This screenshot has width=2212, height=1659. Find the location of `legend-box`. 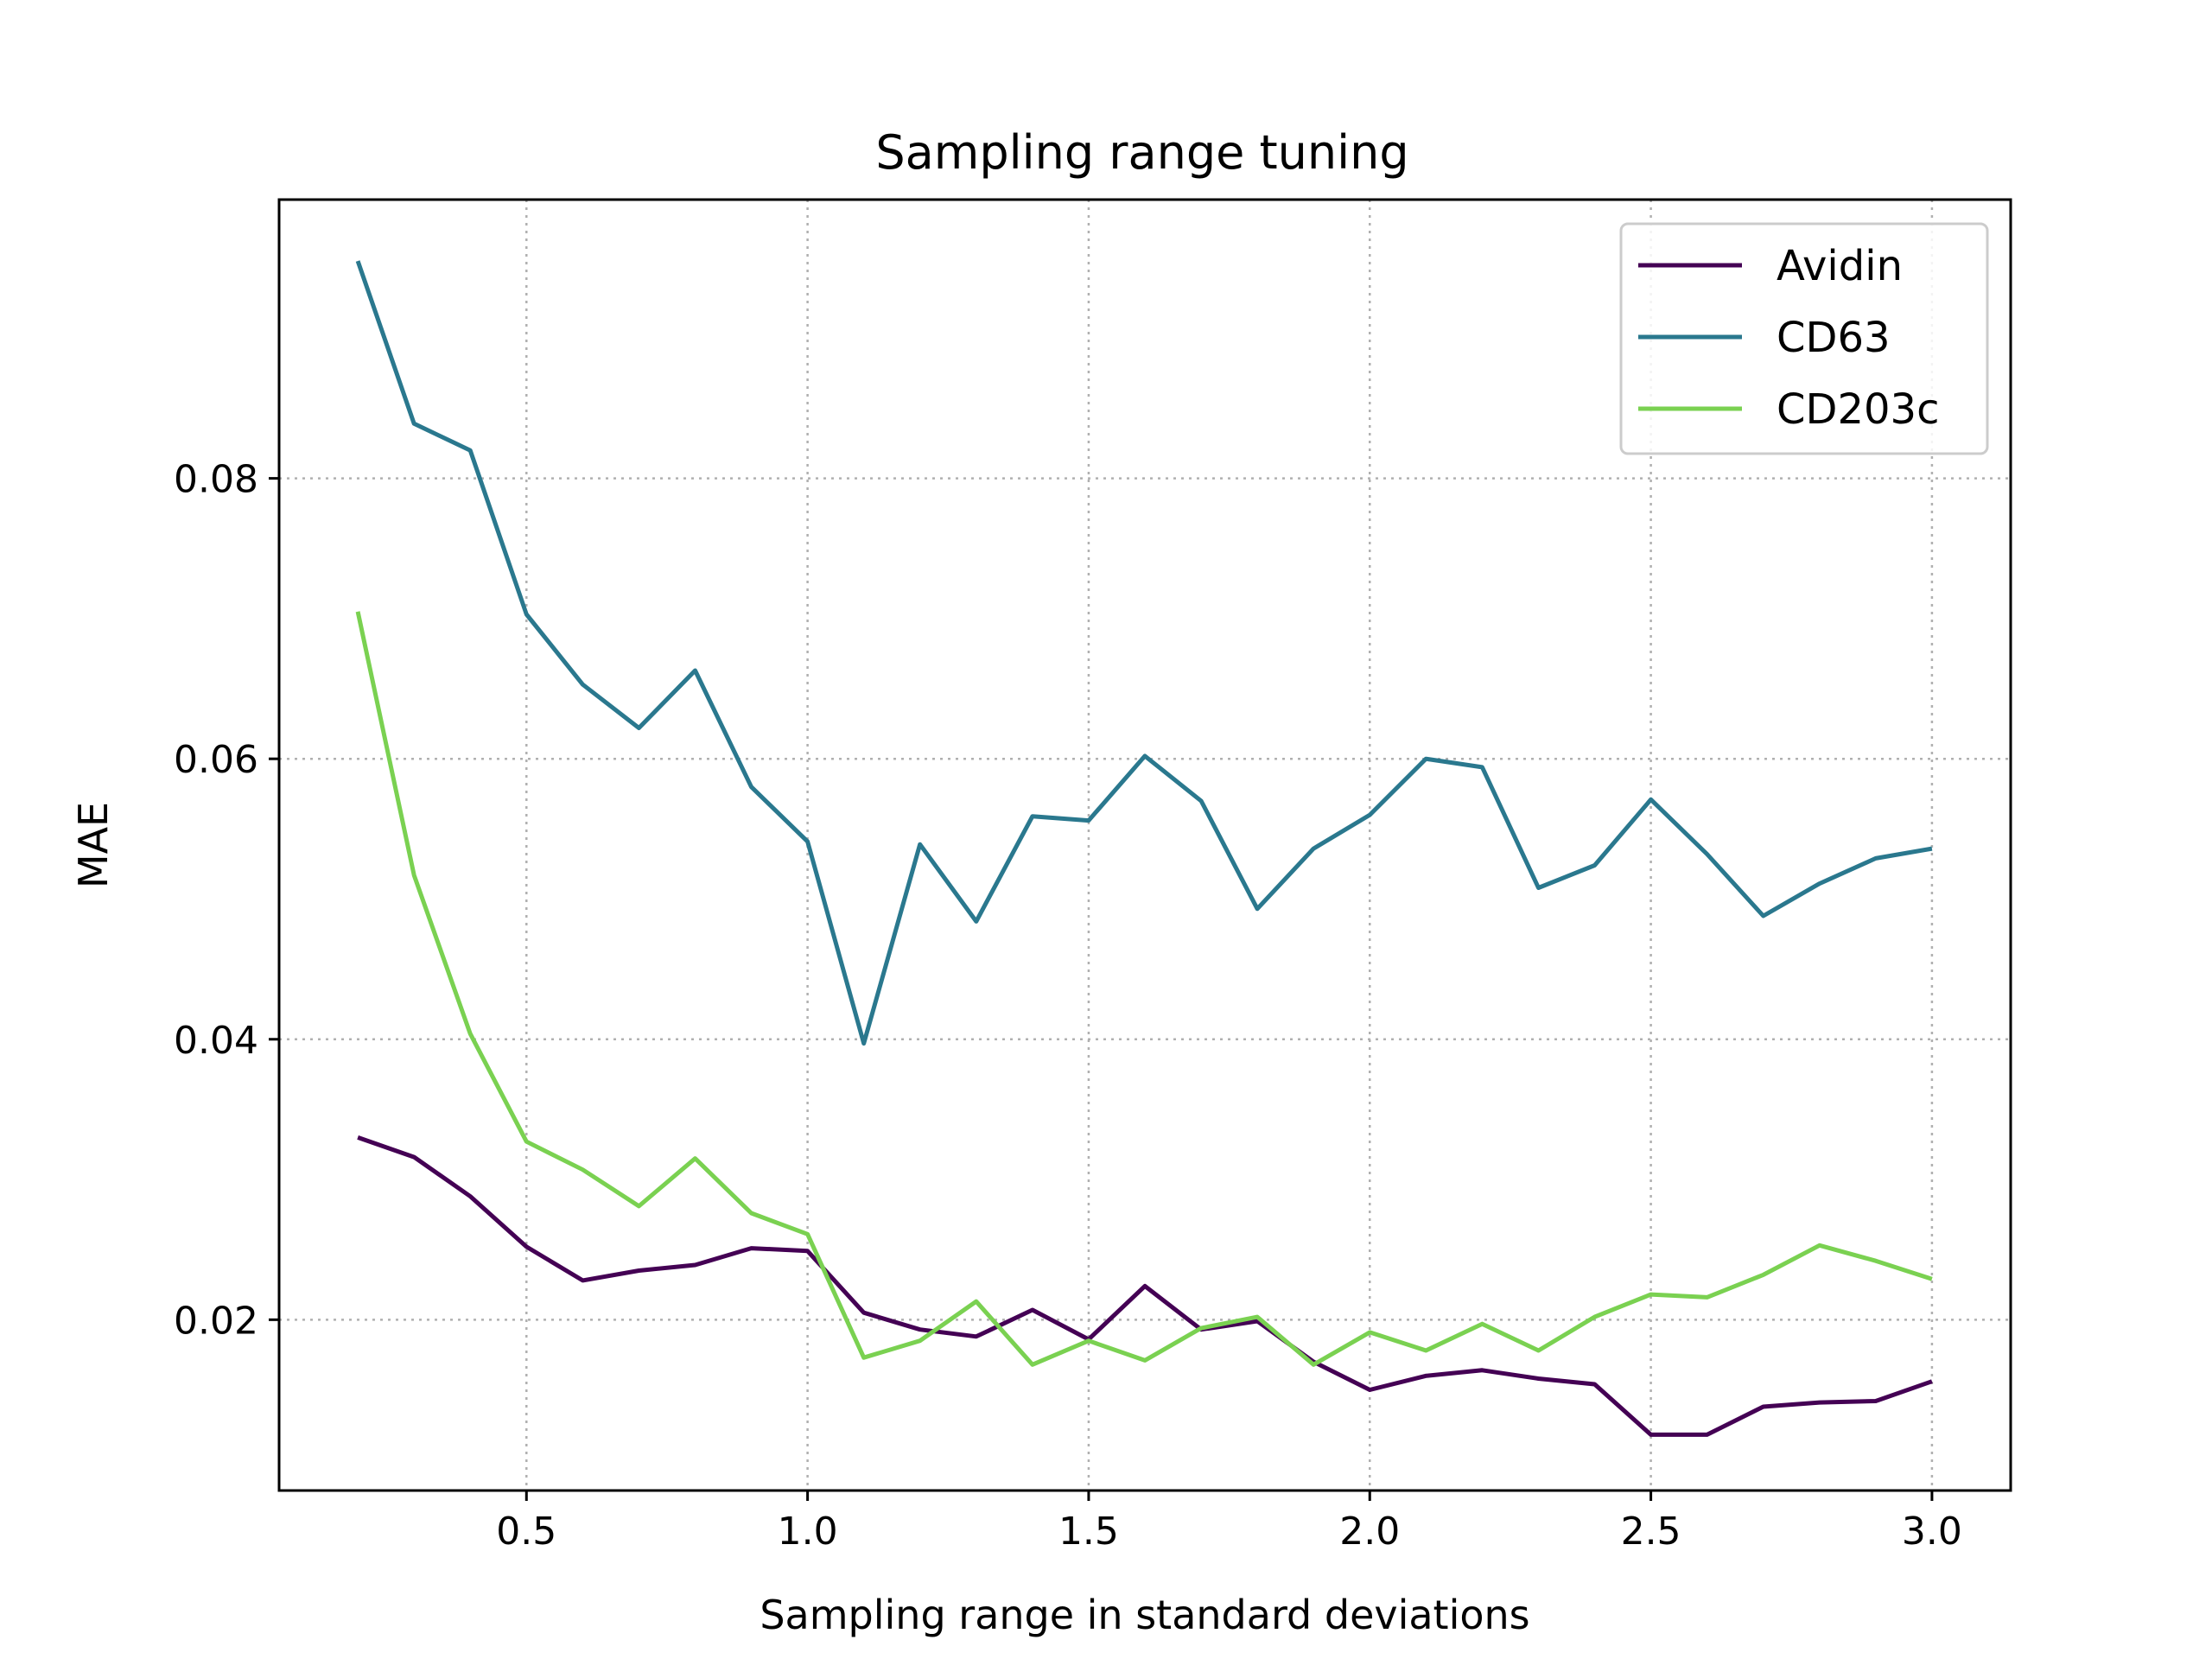

legend-box is located at coordinates (1804, 338).